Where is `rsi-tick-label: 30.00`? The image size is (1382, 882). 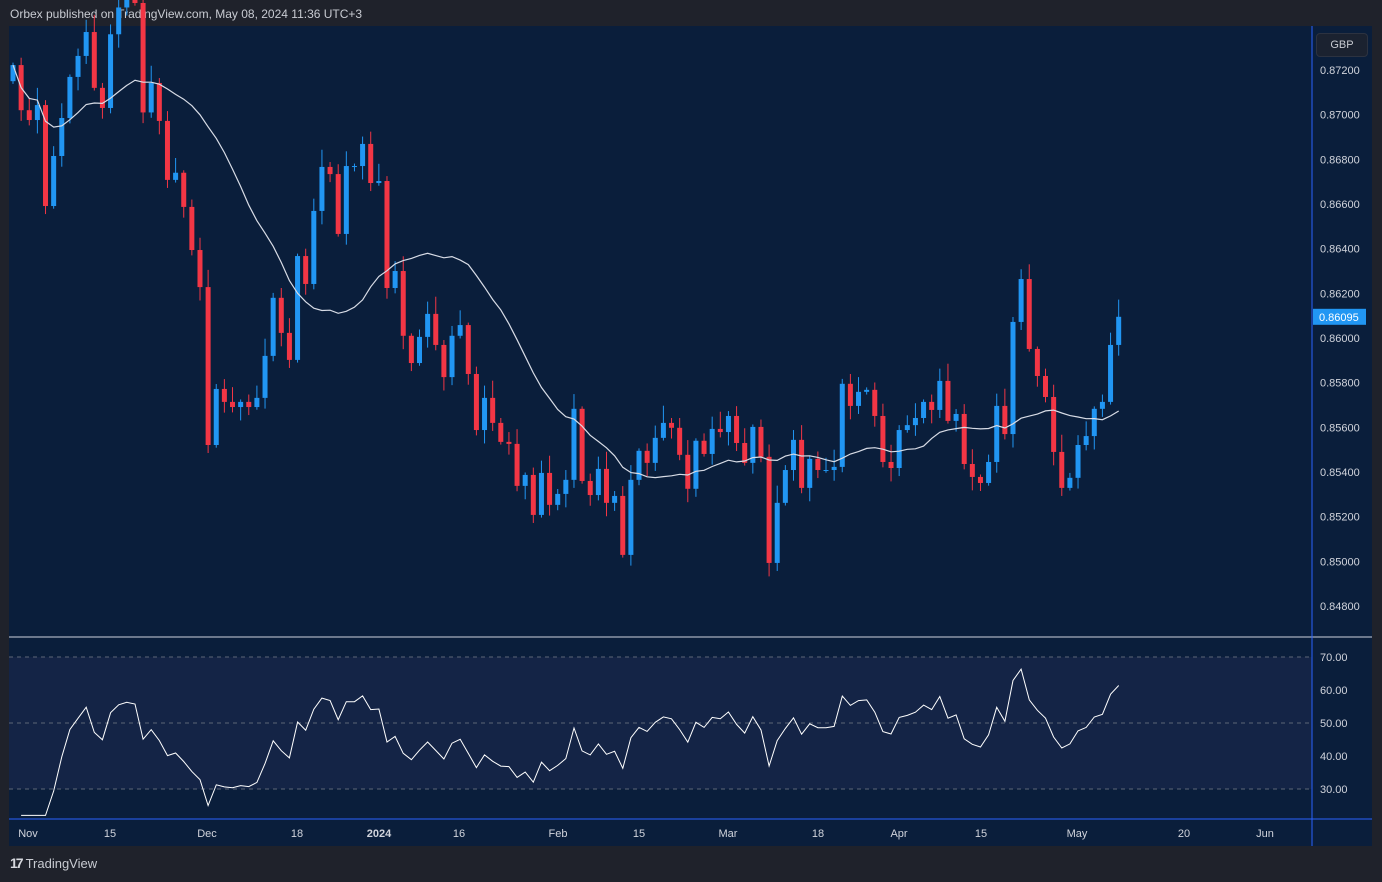
rsi-tick-label: 30.00 is located at coordinates (1334, 790).